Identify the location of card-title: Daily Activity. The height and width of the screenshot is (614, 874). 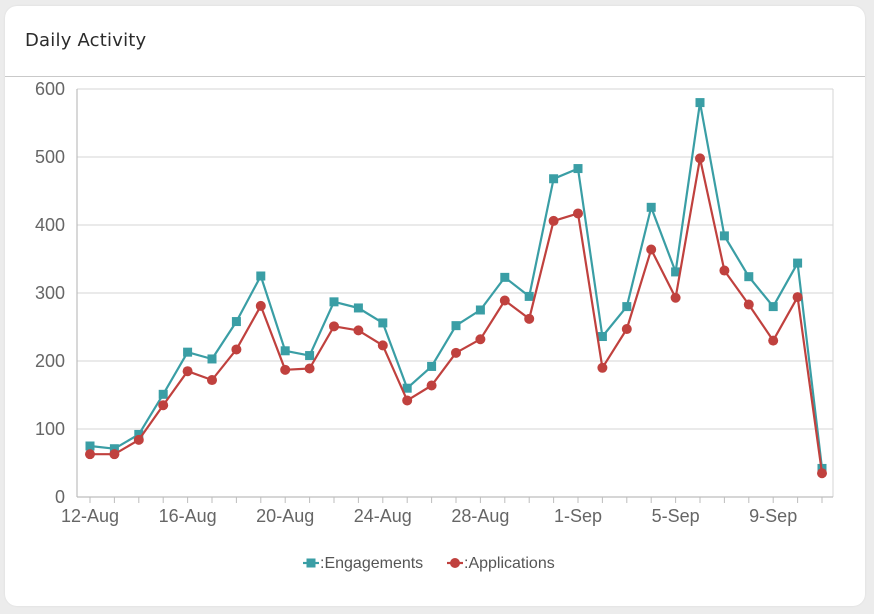
(86, 40).